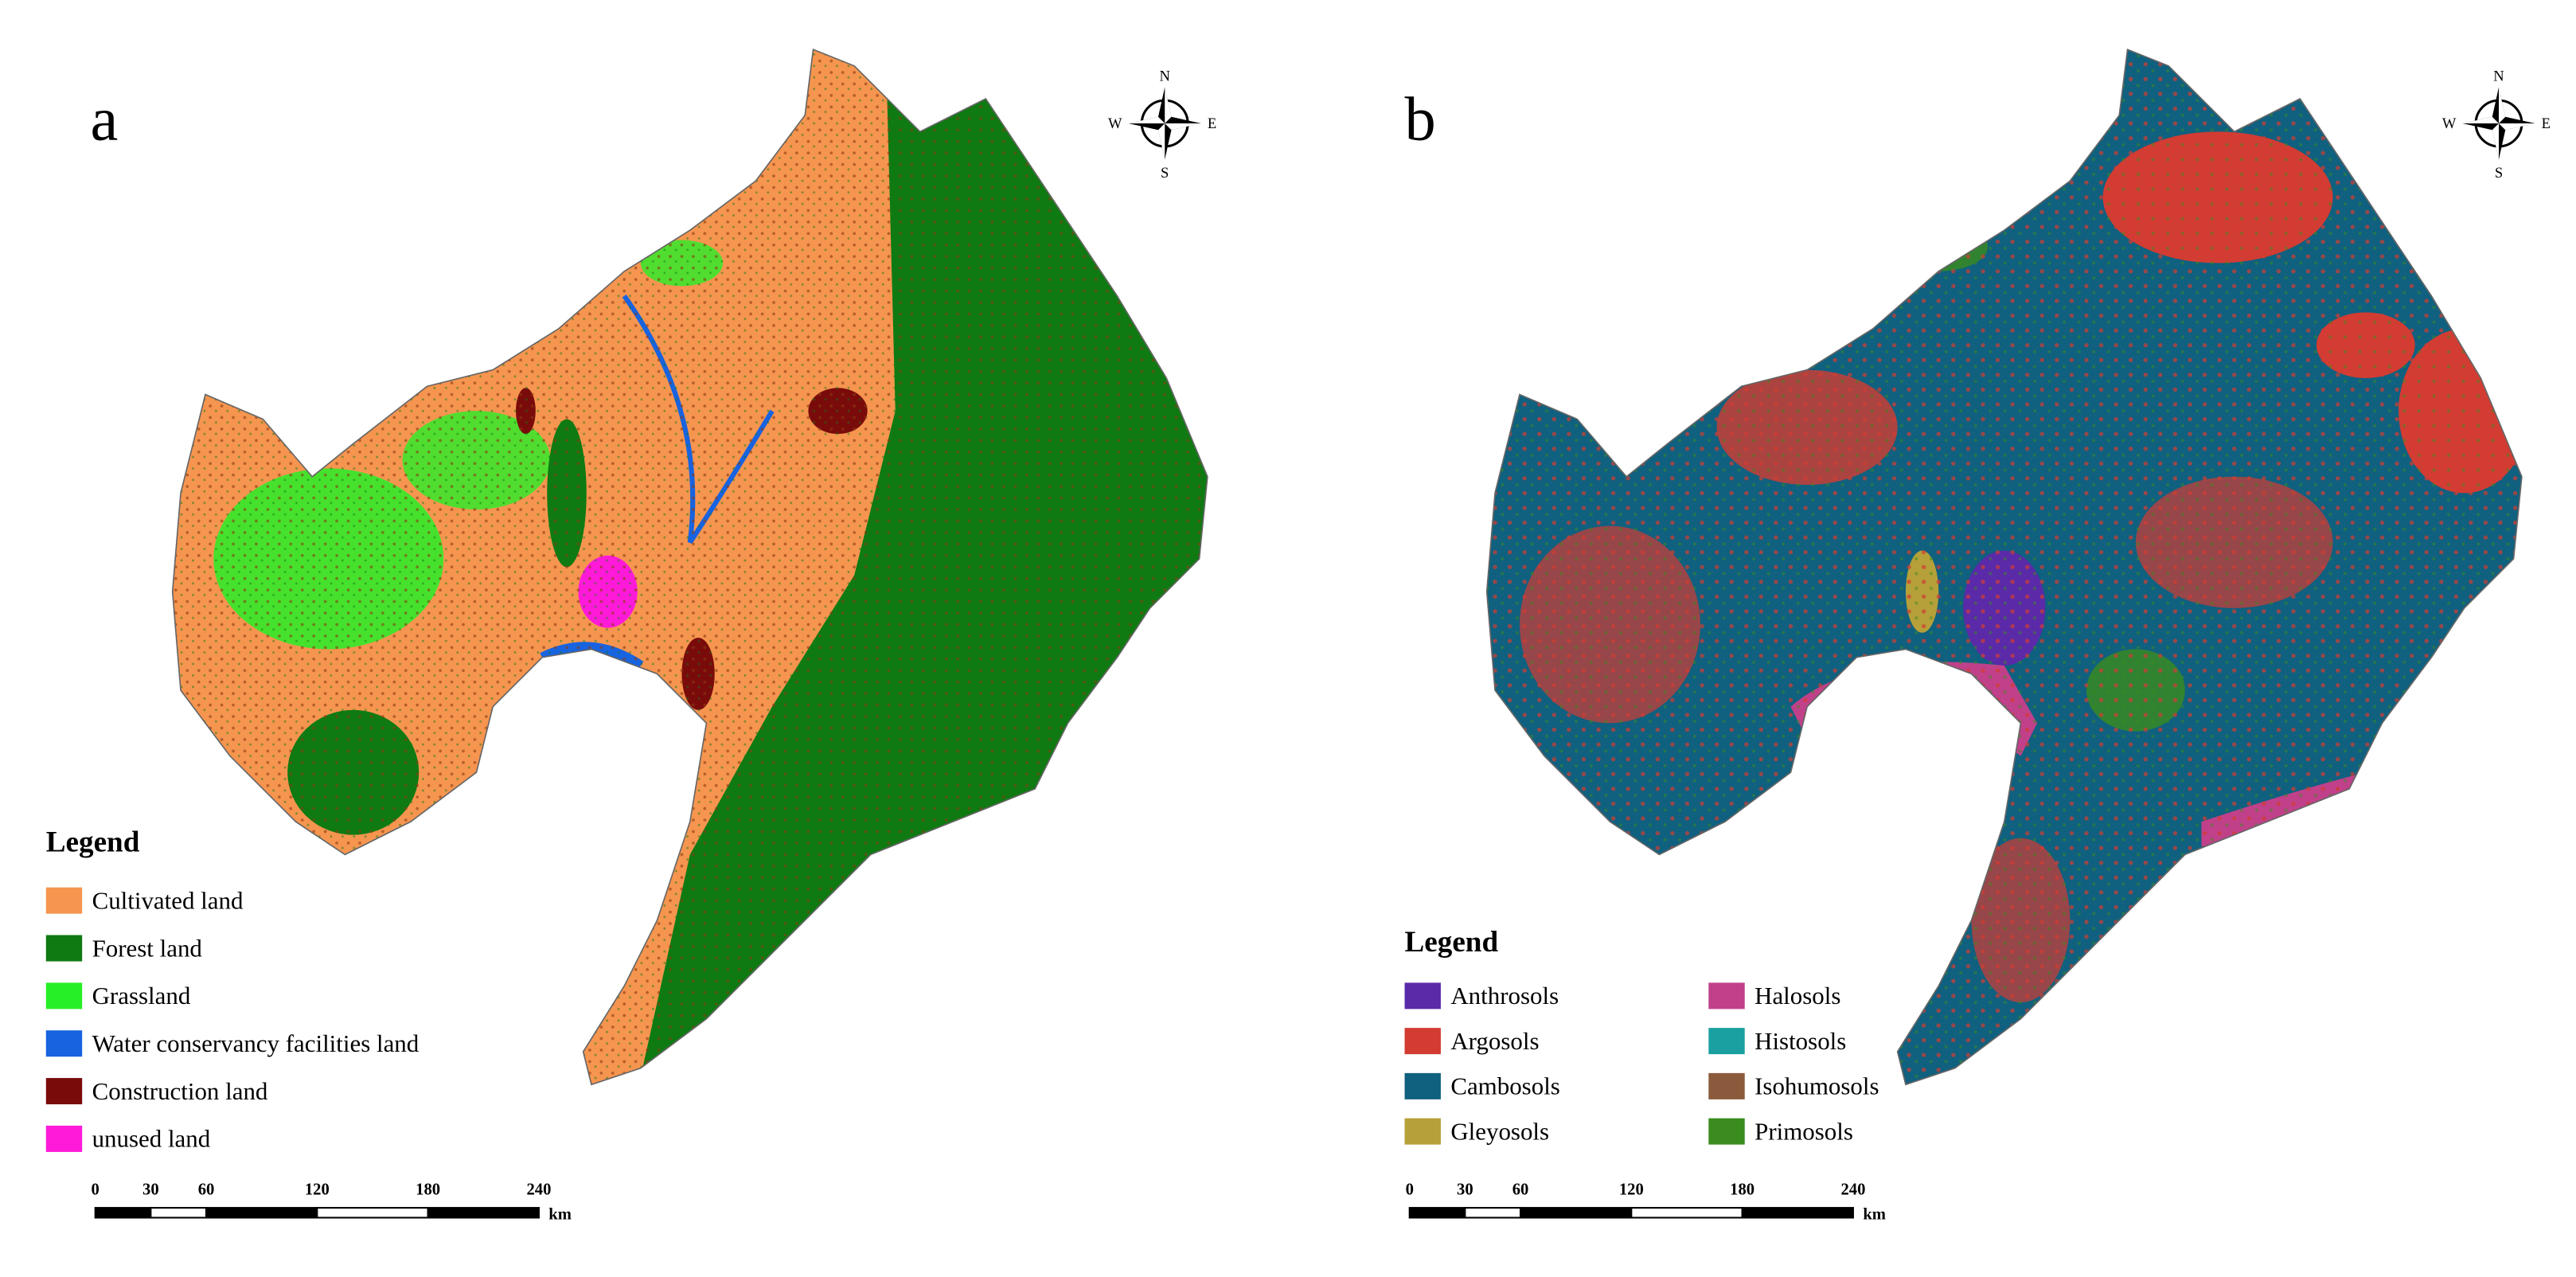 The image size is (2576, 1277). What do you see at coordinates (180, 1091) in the screenshot?
I see `legend-label: Construction land` at bounding box center [180, 1091].